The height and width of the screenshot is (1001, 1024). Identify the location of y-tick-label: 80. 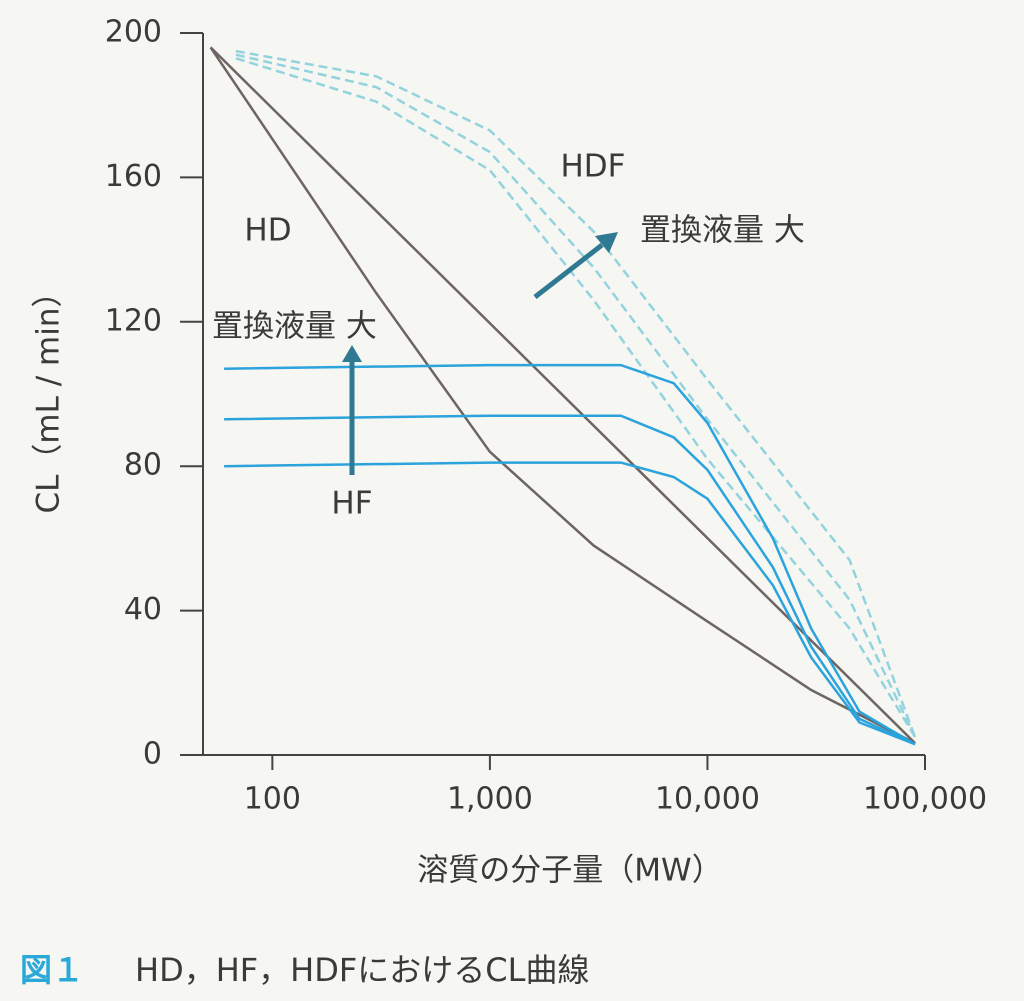
(143, 465).